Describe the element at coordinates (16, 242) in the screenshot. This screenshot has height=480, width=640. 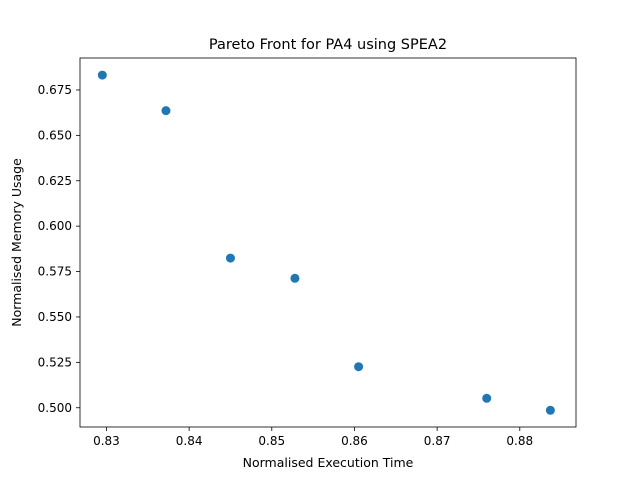
I see `y-axis-label: Normalised Memory Usage` at that location.